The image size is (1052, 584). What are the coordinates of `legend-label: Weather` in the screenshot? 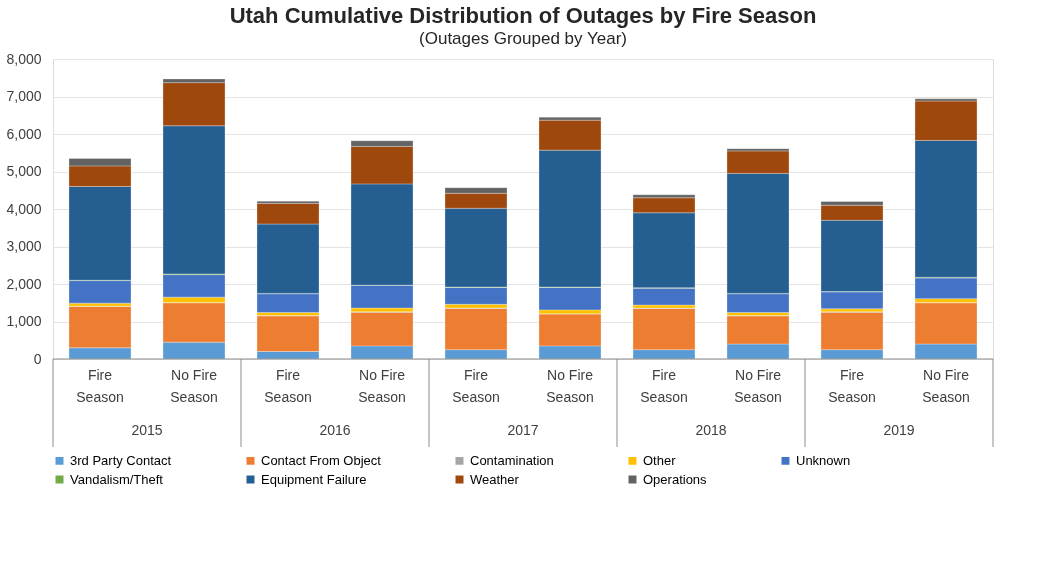 It's located at (495, 479).